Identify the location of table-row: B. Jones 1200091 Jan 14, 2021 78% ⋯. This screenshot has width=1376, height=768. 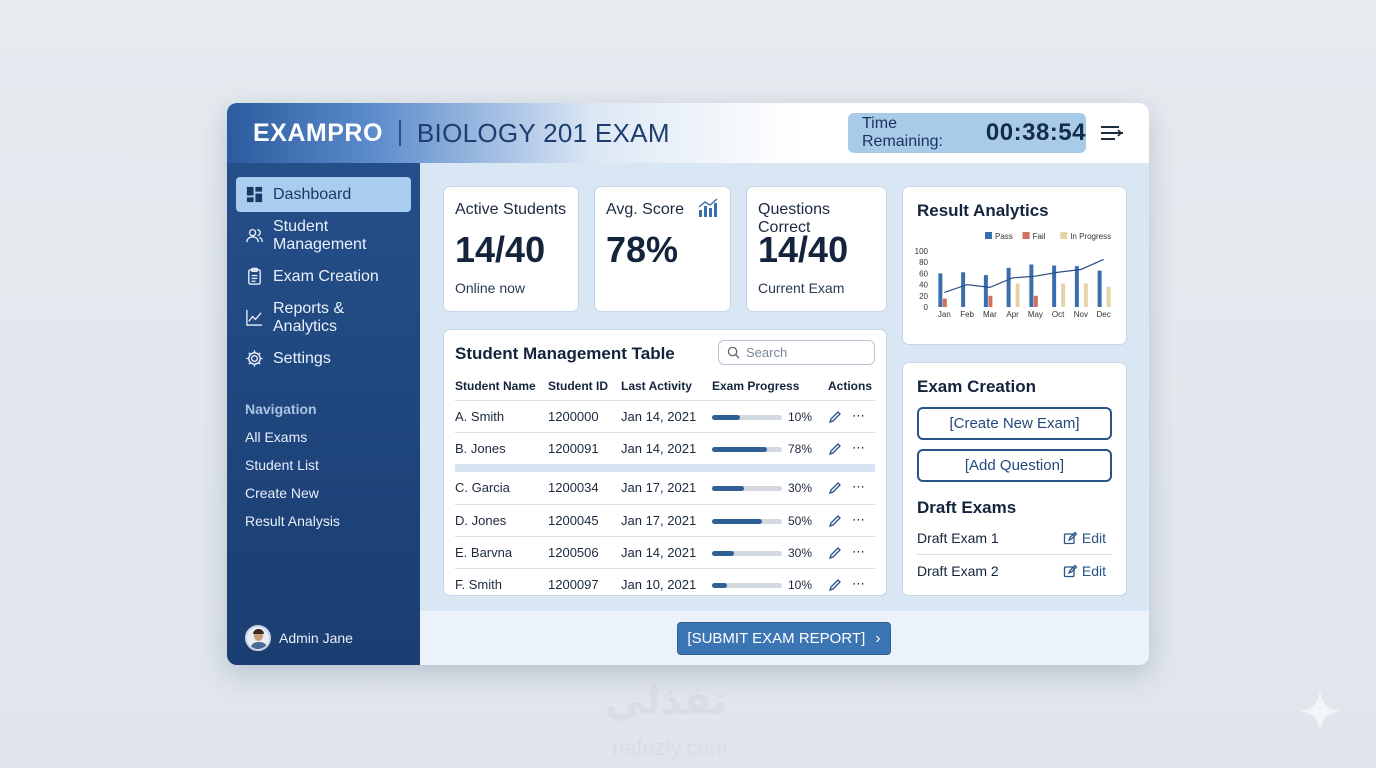
(665, 448).